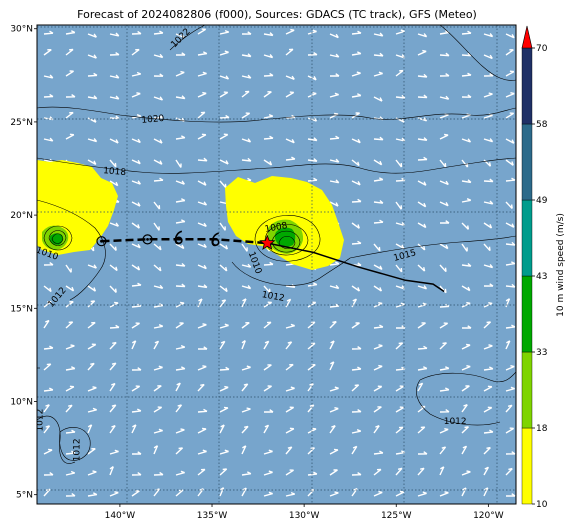  What do you see at coordinates (243, 23) in the screenshot?
I see `isobar-label: 1022` at bounding box center [243, 23].